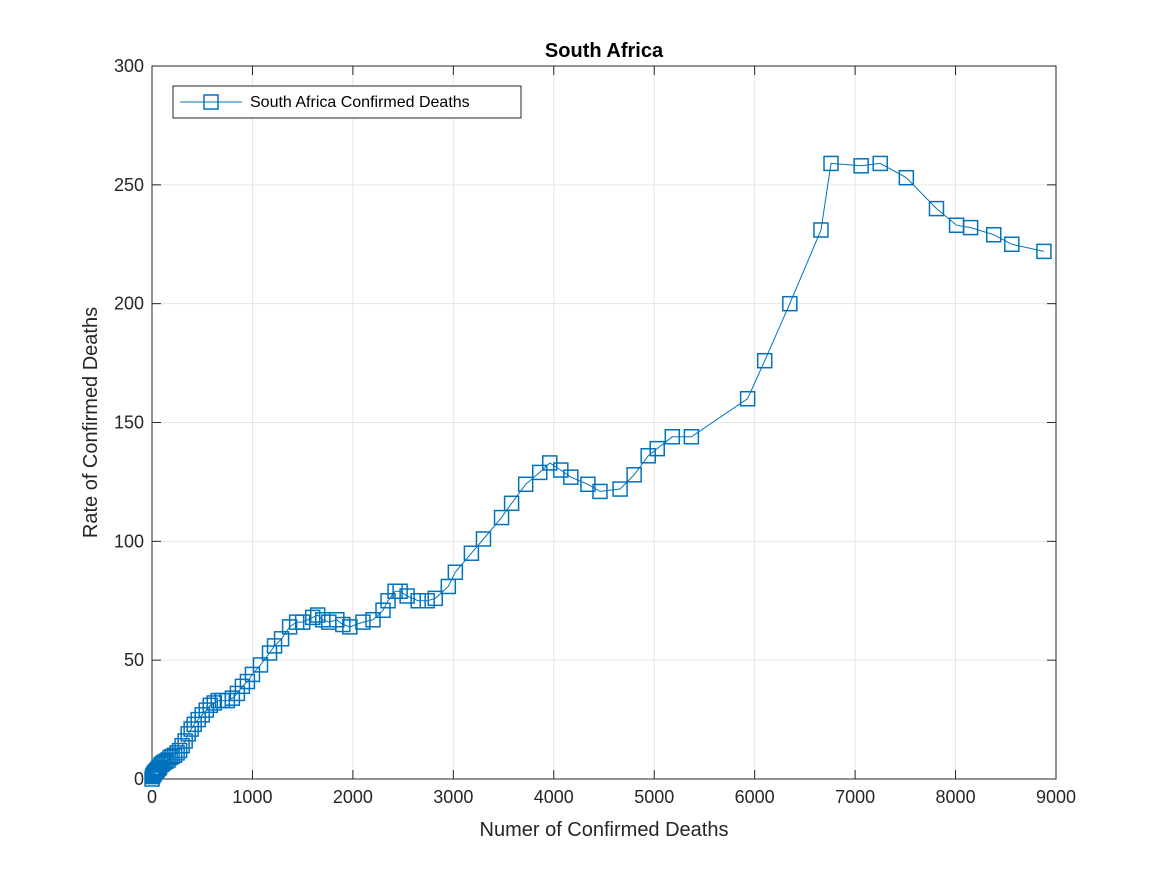  I want to click on y-axis-label: Rate of Confirmed Deaths, so click(91, 422).